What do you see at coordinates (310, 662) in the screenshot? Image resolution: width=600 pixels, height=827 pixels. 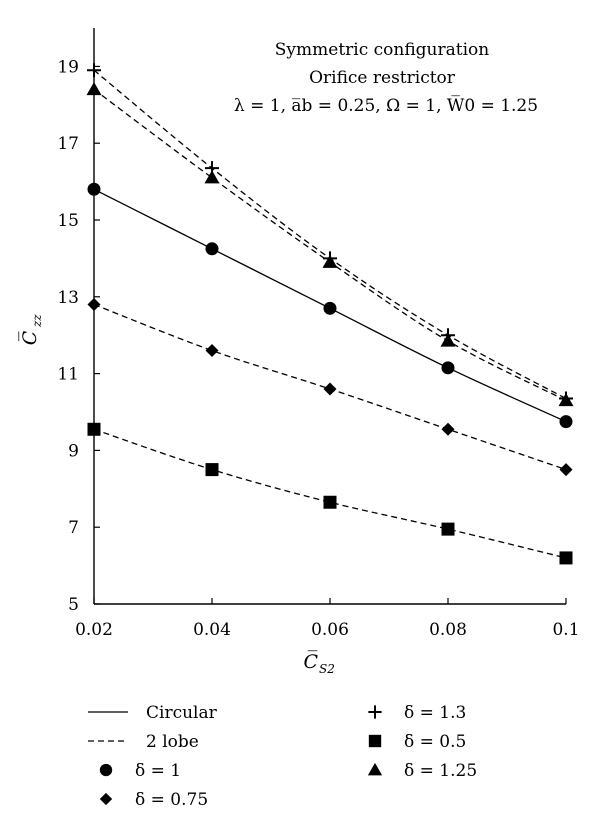 I see `x-axis-title-base: C̅` at bounding box center [310, 662].